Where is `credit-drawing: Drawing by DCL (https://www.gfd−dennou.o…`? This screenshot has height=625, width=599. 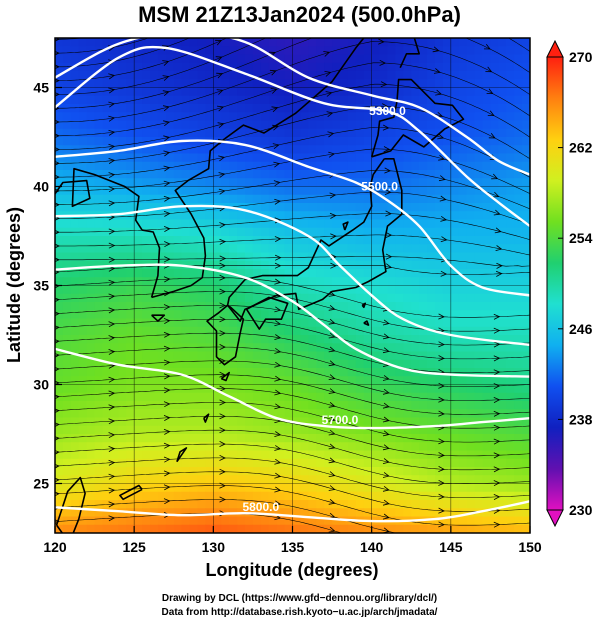
credit-drawing: Drawing by DCL (https://www.gfd−dennou.o… is located at coordinates (299, 598).